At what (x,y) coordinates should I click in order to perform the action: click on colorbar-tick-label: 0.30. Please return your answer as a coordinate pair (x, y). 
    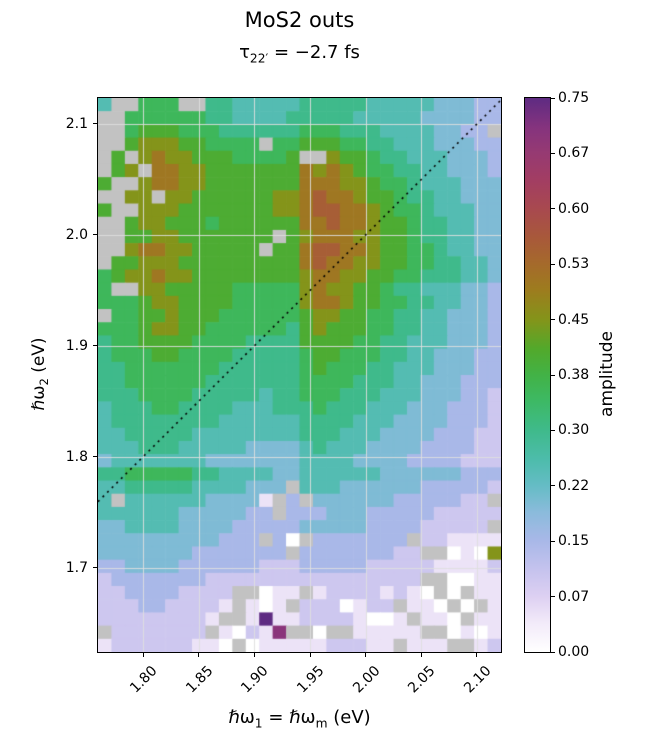
    Looking at the image, I should click on (574, 430).